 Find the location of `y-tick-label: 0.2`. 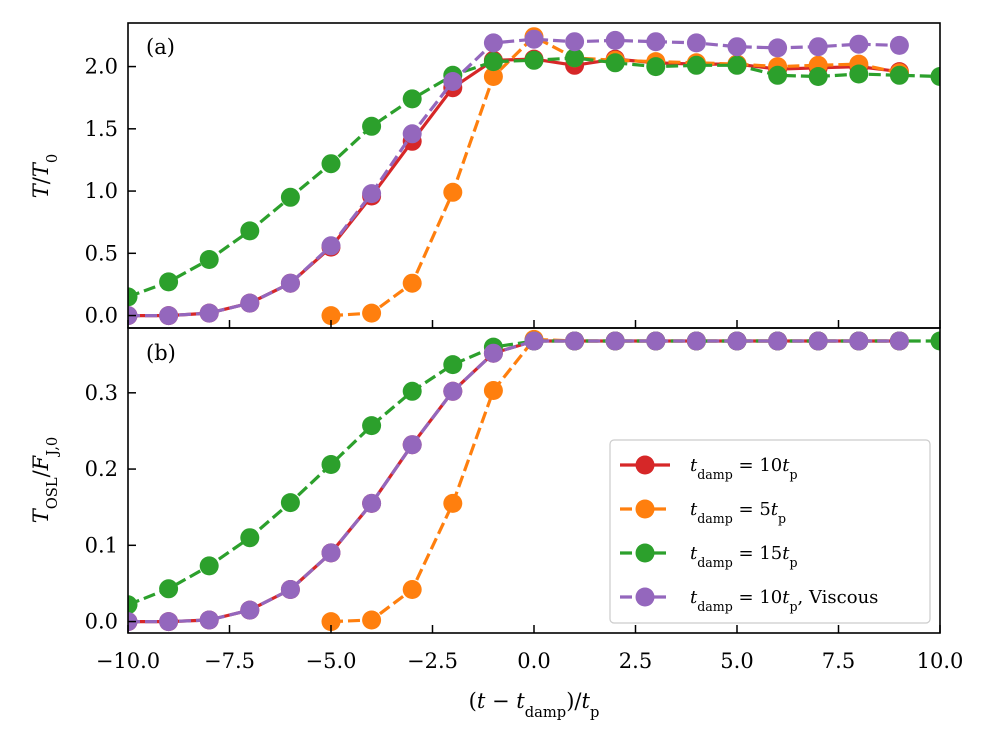

y-tick-label: 0.2 is located at coordinates (101, 469).